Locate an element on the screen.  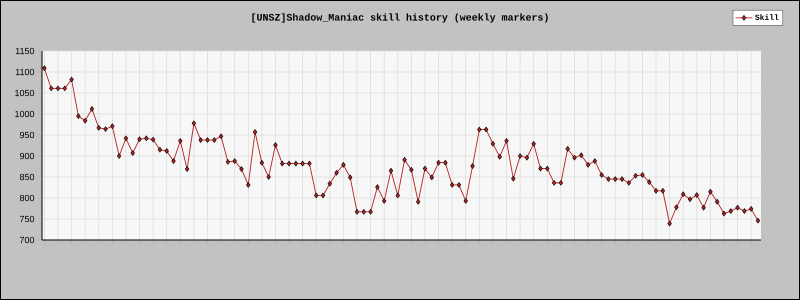
y-tick-label: 1150 is located at coordinates (25, 51).